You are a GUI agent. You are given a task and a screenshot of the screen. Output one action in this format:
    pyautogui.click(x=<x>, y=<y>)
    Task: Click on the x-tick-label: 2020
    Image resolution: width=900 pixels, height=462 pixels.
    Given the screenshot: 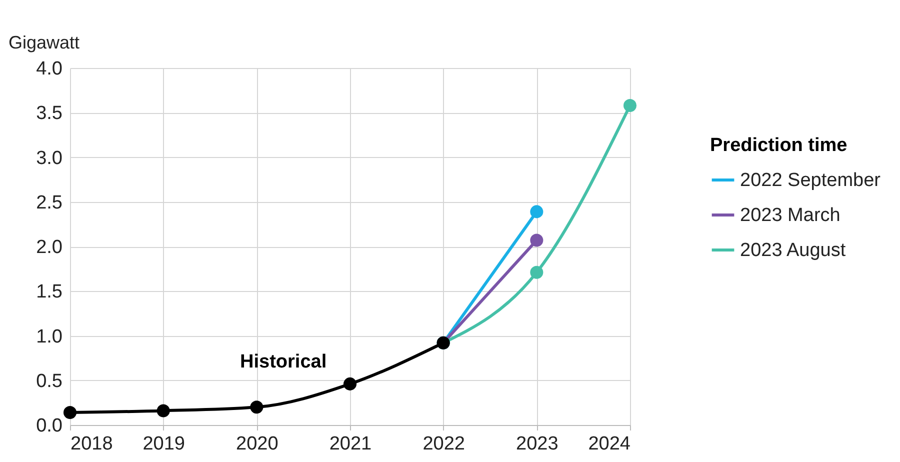 What is the action you would take?
    pyautogui.click(x=257, y=444)
    